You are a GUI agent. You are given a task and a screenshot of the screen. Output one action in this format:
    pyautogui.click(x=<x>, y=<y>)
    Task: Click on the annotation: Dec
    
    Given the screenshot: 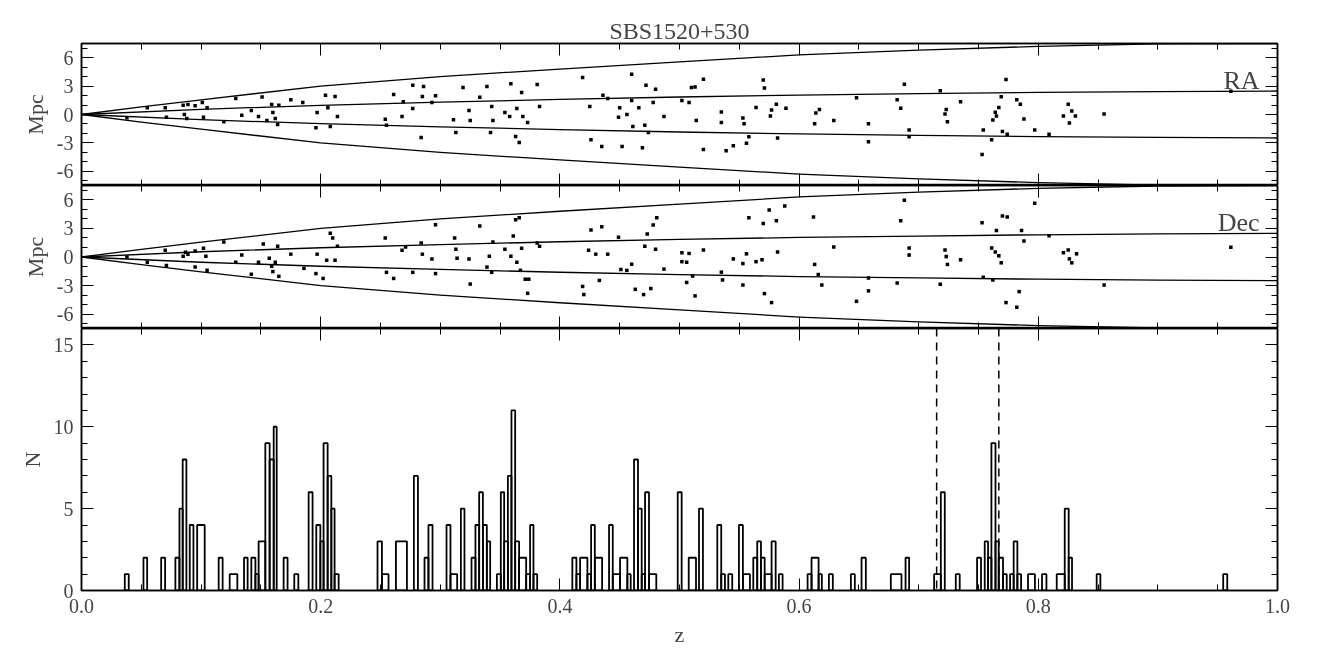 What is the action you would take?
    pyautogui.click(x=1238, y=223)
    